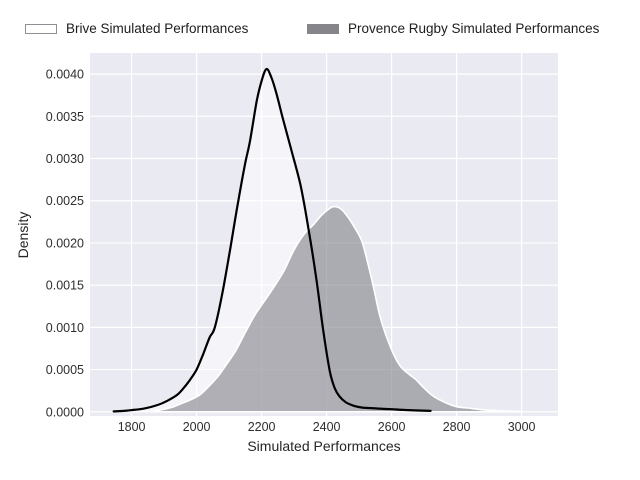 This screenshot has height=480, width=640. What do you see at coordinates (262, 427) in the screenshot?
I see `x-tick-label: 2200` at bounding box center [262, 427].